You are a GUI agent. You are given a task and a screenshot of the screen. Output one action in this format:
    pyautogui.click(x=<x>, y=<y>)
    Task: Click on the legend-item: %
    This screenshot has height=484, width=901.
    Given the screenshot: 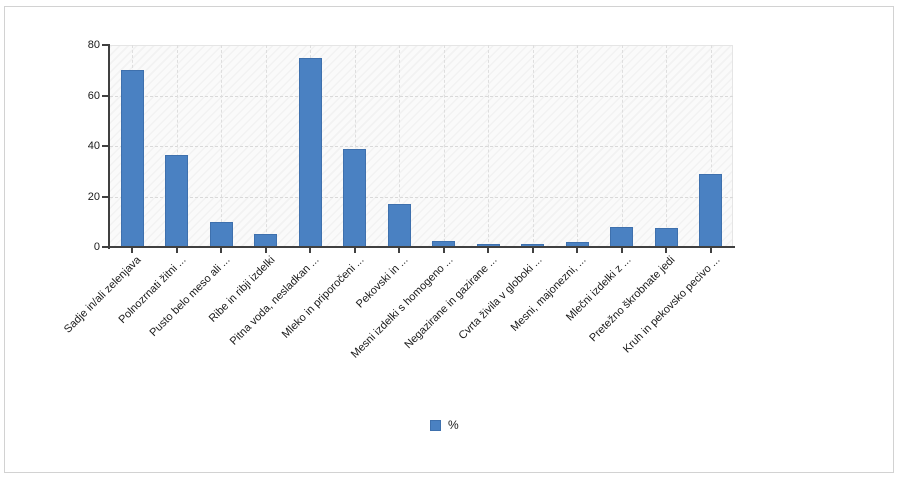 What is the action you would take?
    pyautogui.click(x=444, y=425)
    